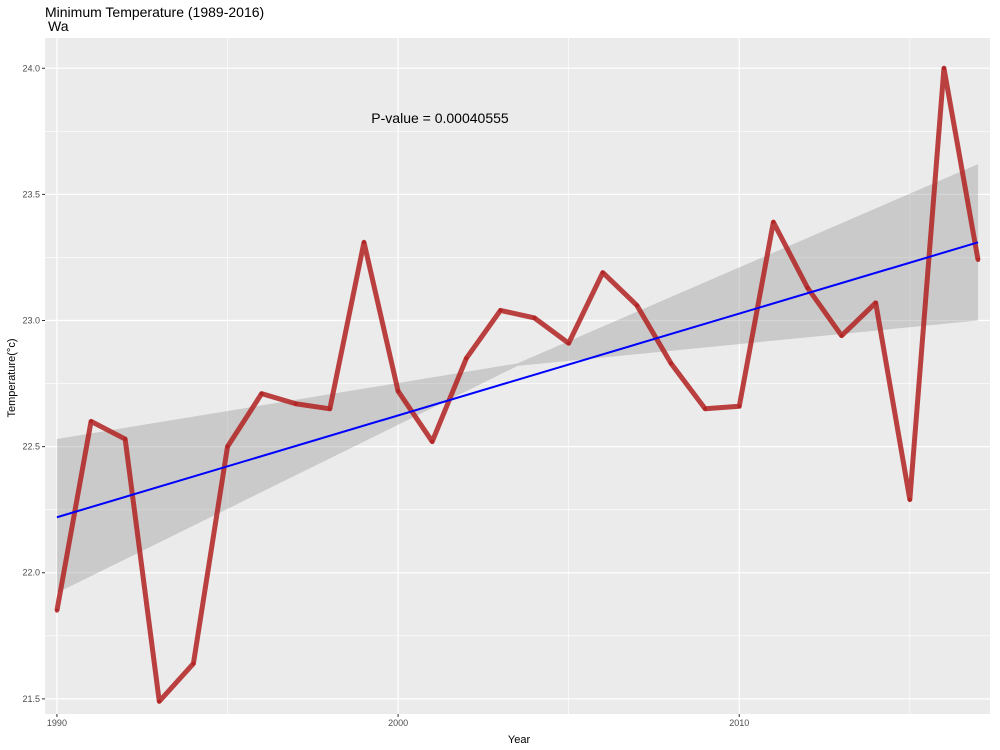  I want to click on x-tick-label: 2010, so click(739, 723).